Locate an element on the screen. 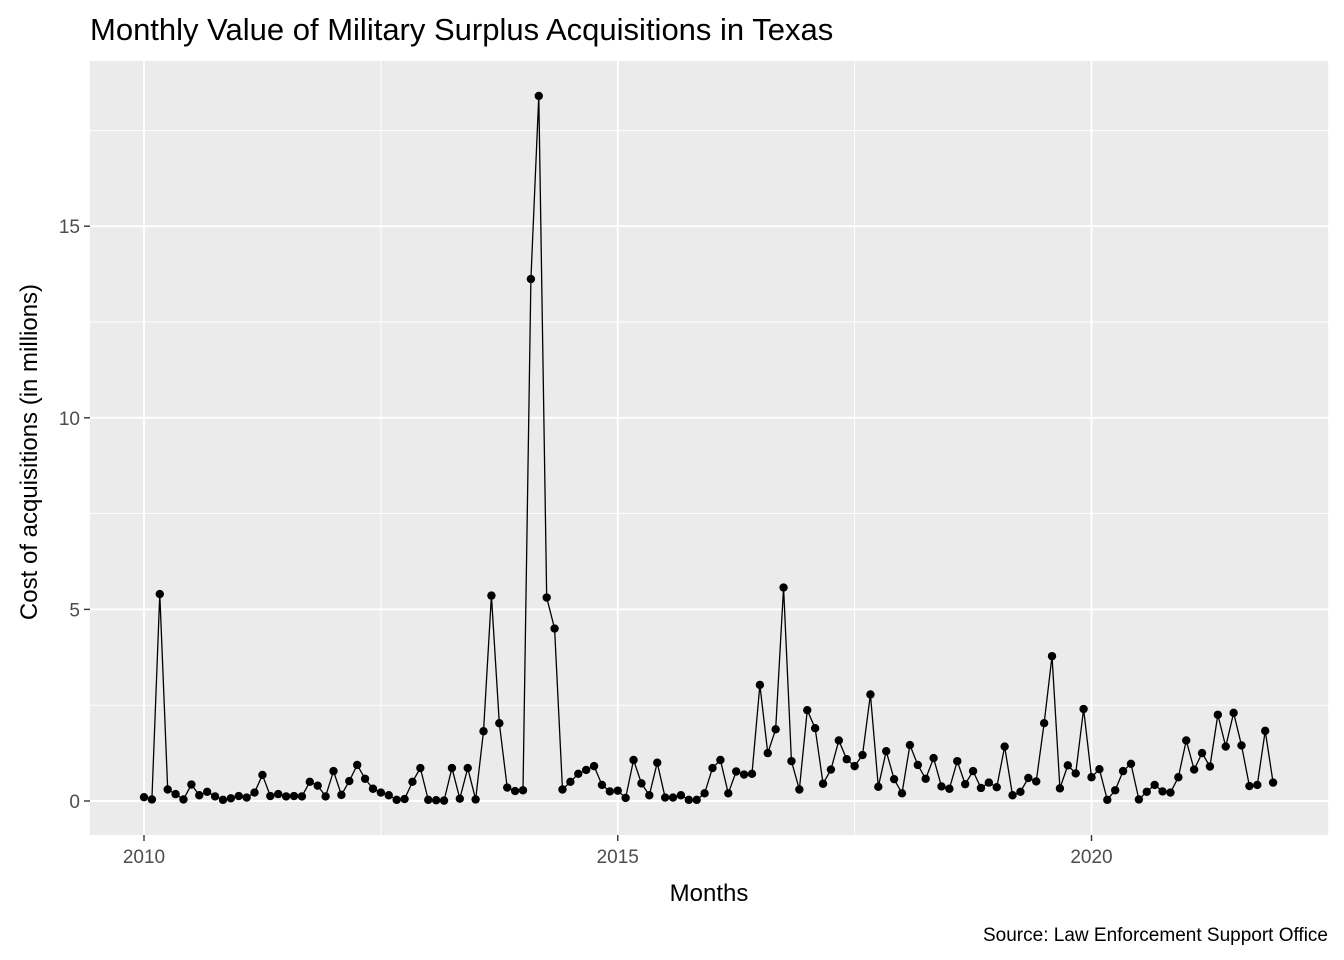 The width and height of the screenshot is (1344, 960). y-tick-label: 0 is located at coordinates (74, 802).